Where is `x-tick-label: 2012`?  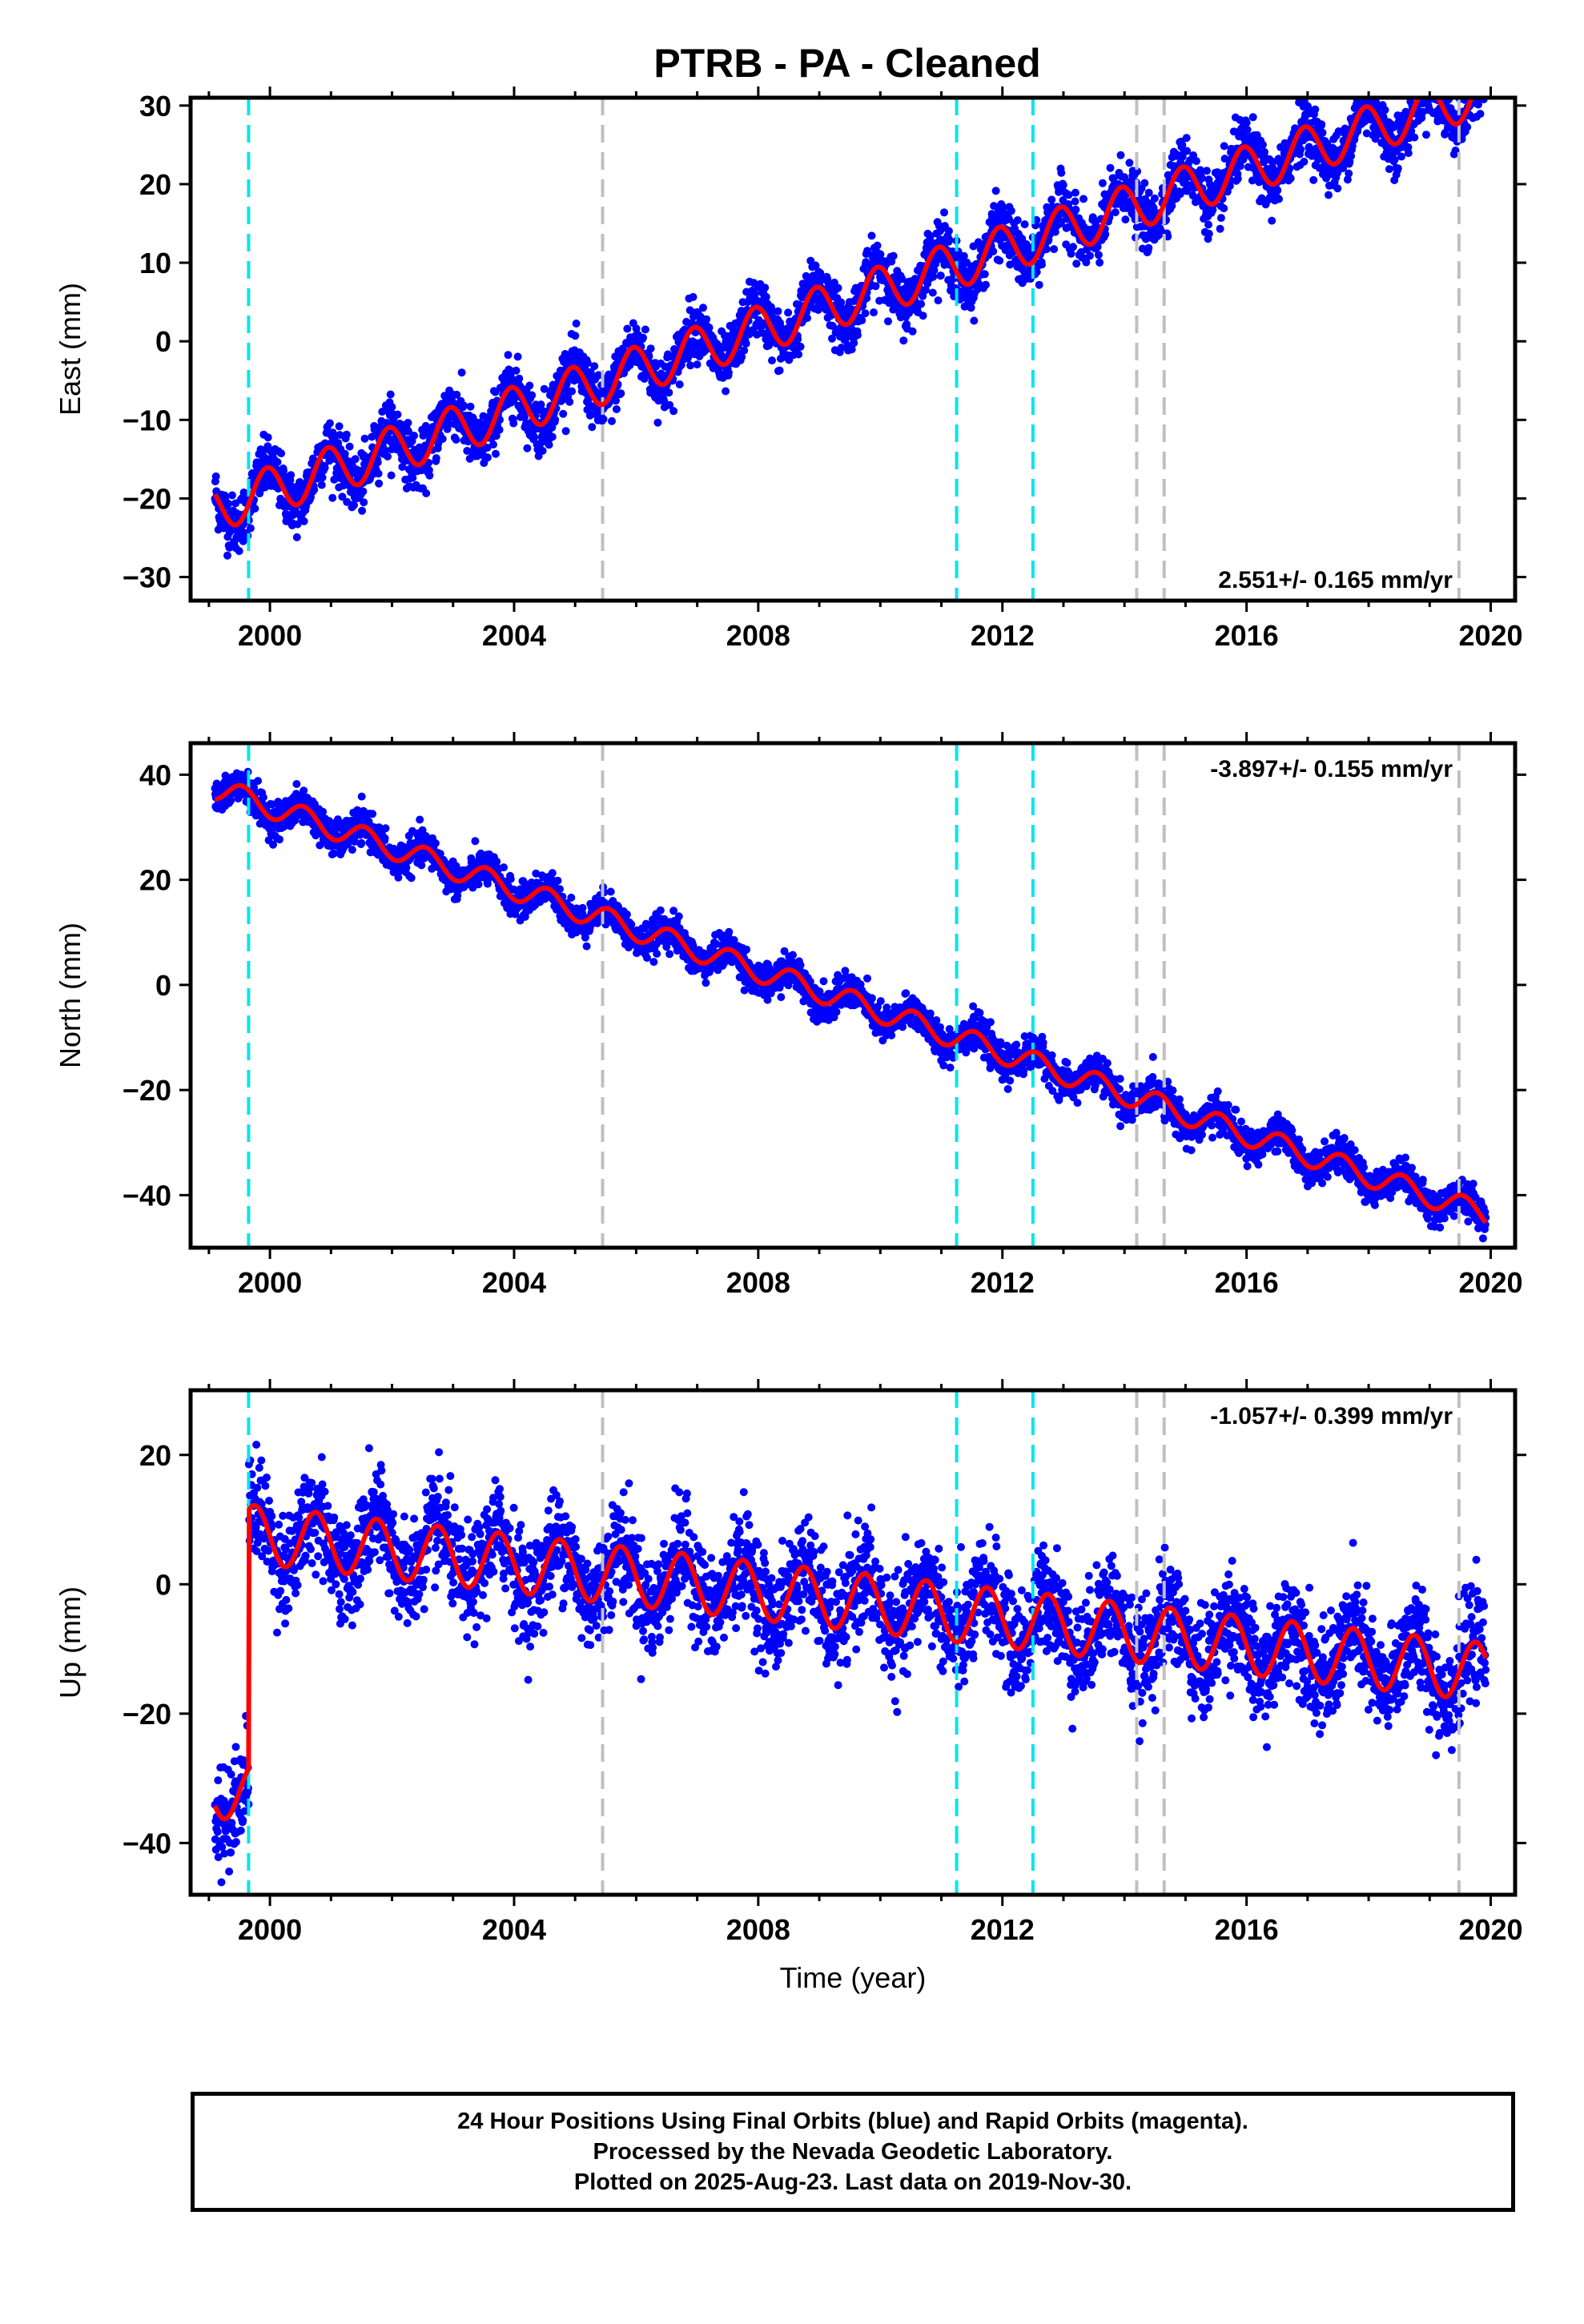 x-tick-label: 2012 is located at coordinates (1003, 635).